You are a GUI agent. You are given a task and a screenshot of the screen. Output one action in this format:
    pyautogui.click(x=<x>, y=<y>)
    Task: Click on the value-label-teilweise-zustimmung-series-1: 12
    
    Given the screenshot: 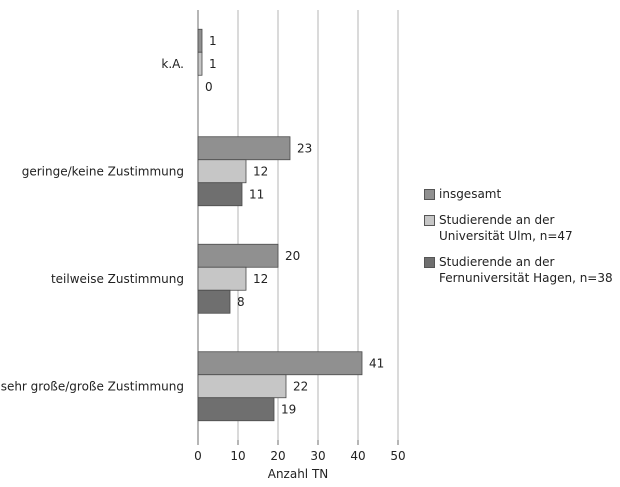 What is the action you would take?
    pyautogui.click(x=260, y=279)
    